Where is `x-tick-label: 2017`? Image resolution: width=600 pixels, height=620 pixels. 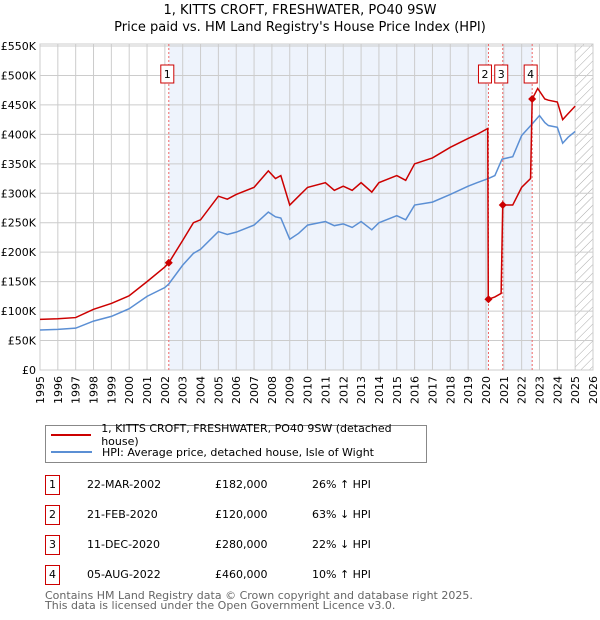
x-tick-label: 2017 is located at coordinates (432, 390).